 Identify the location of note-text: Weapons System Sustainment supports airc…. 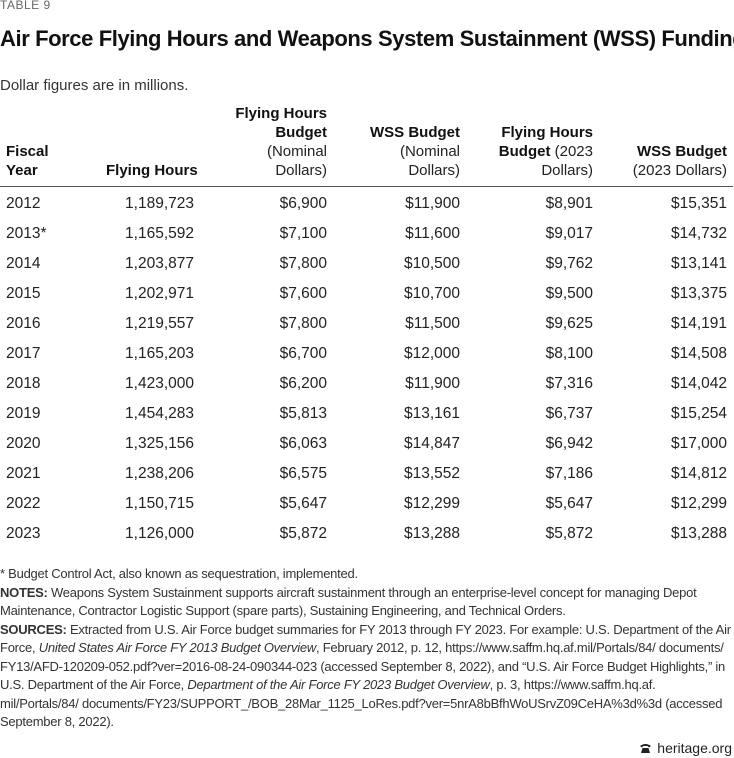
(348, 601).